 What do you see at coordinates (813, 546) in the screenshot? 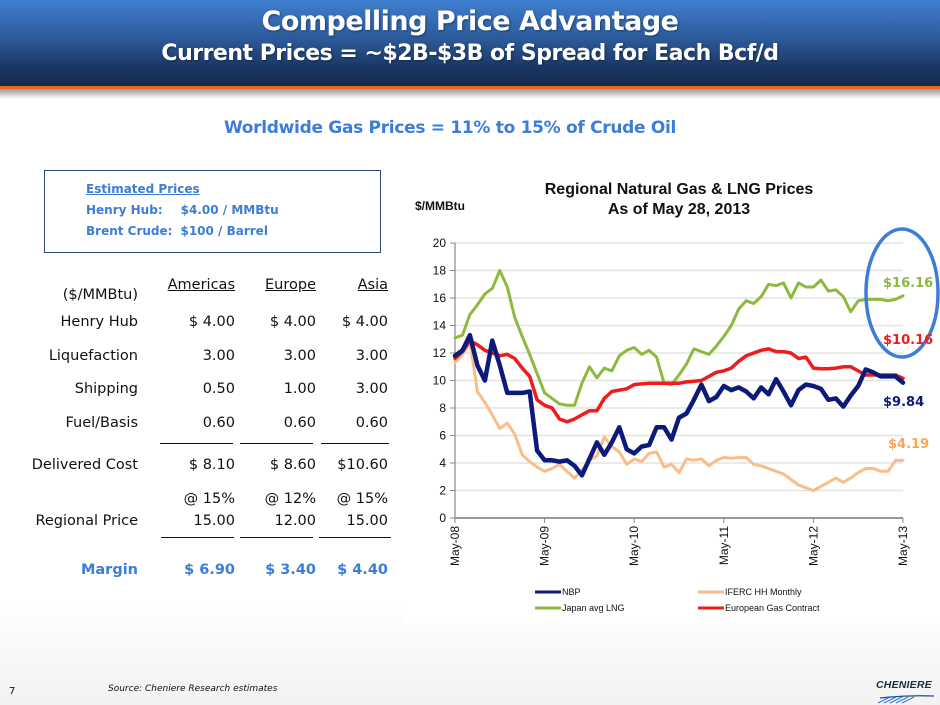
I see `x-tick-label: May-12` at bounding box center [813, 546].